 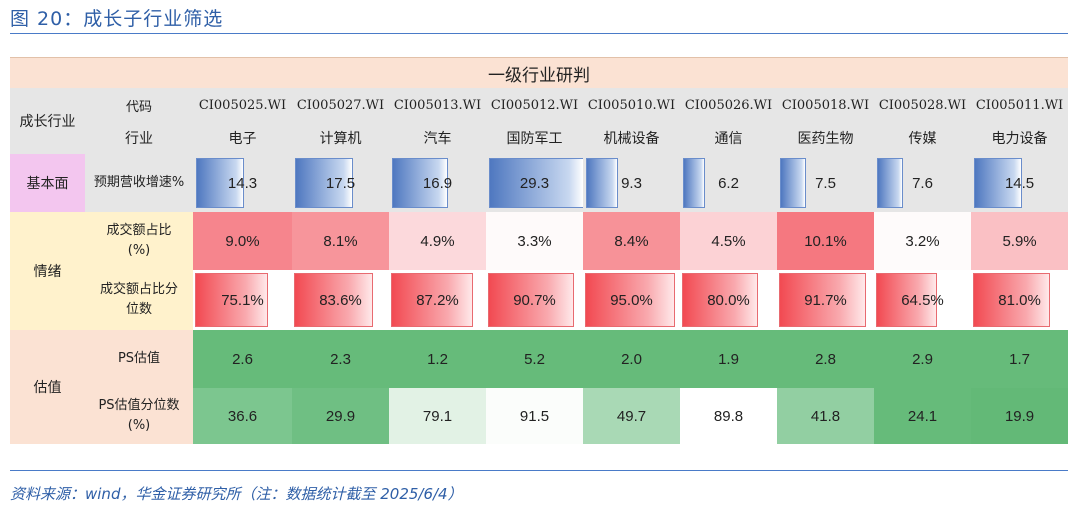 What do you see at coordinates (139, 230) in the screenshot?
I see `metric-label-line: 成交额占比` at bounding box center [139, 230].